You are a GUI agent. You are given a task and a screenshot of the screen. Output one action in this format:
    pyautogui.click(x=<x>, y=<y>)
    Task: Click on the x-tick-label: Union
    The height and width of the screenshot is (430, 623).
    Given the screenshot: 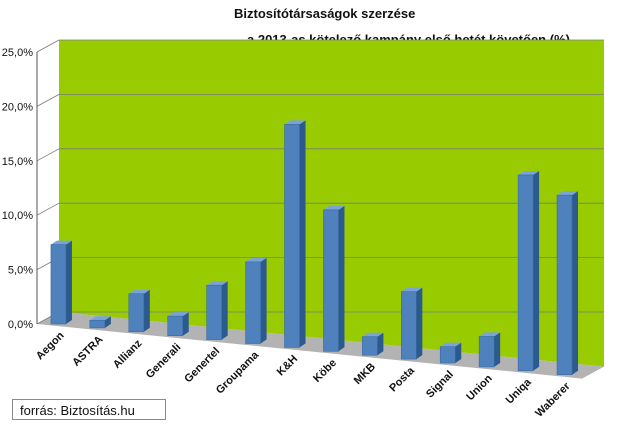 What is the action you would take?
    pyautogui.click(x=479, y=387)
    